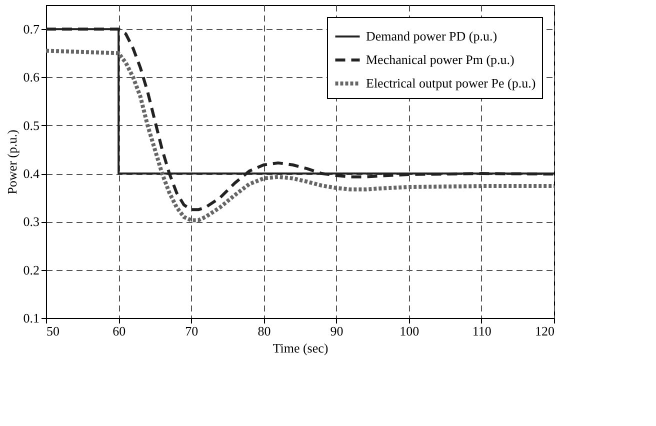 The width and height of the screenshot is (656, 426). Describe the element at coordinates (31, 318) in the screenshot. I see `y-tick-label: 0.1` at that location.